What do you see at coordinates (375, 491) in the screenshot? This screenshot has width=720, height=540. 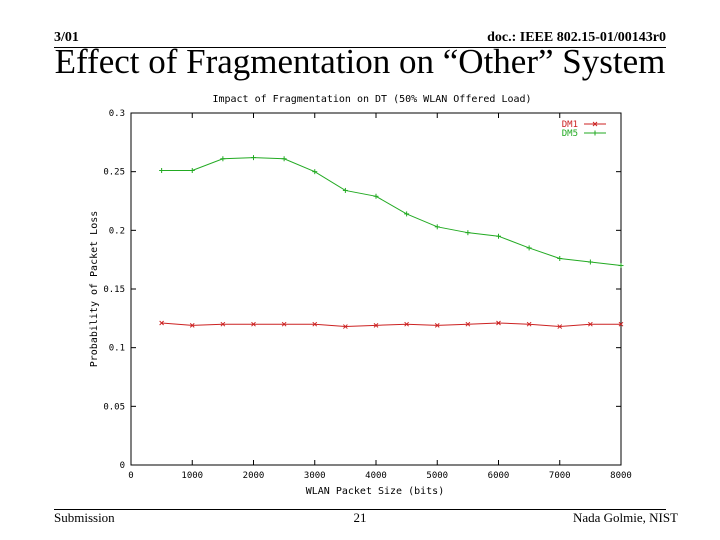 I see `x-axis-label: WLAN Packet Size (bits)` at bounding box center [375, 491].